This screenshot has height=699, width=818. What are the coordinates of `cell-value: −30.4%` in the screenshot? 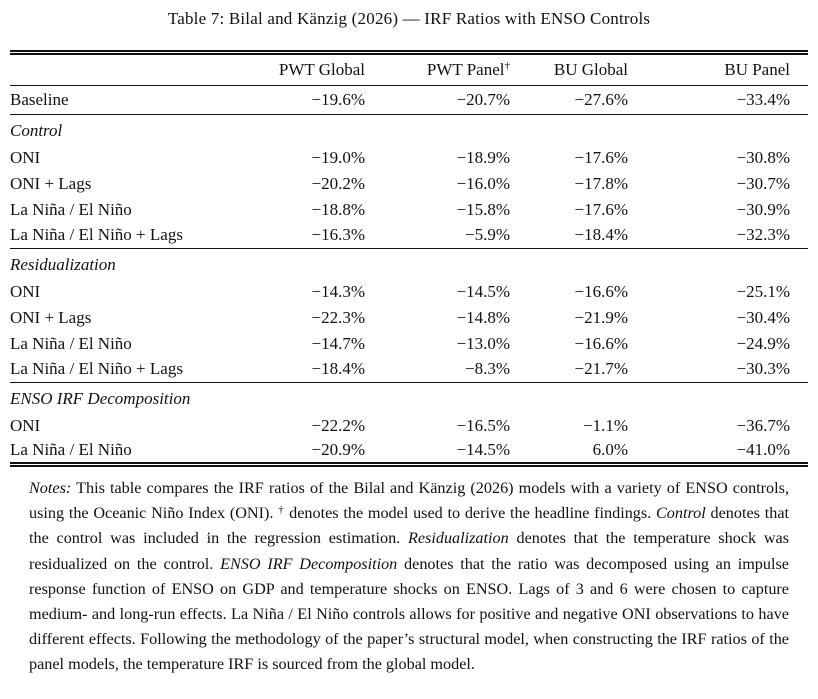 It's located at (763, 317).